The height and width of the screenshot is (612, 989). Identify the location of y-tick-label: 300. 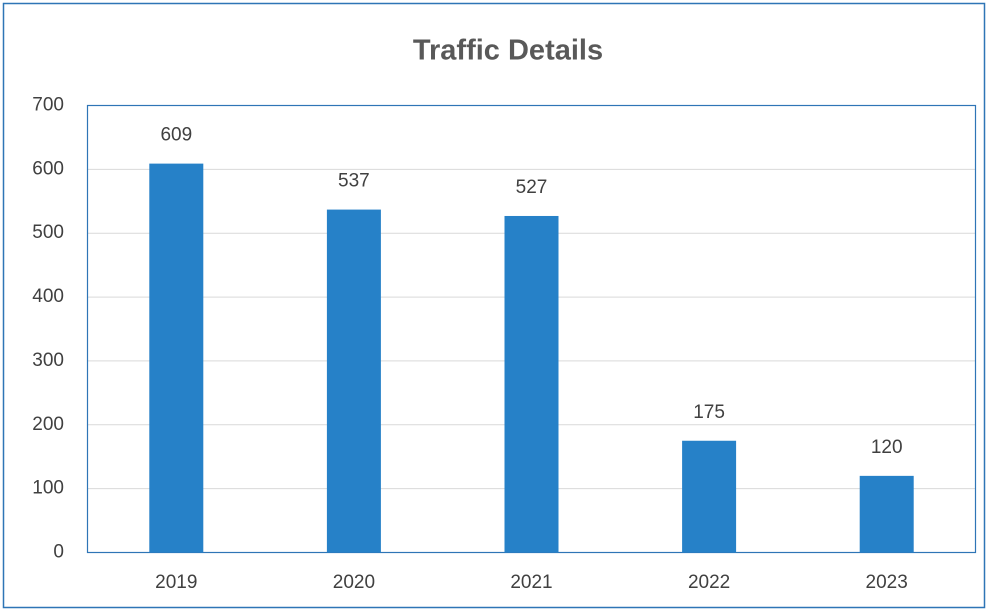
(48, 360).